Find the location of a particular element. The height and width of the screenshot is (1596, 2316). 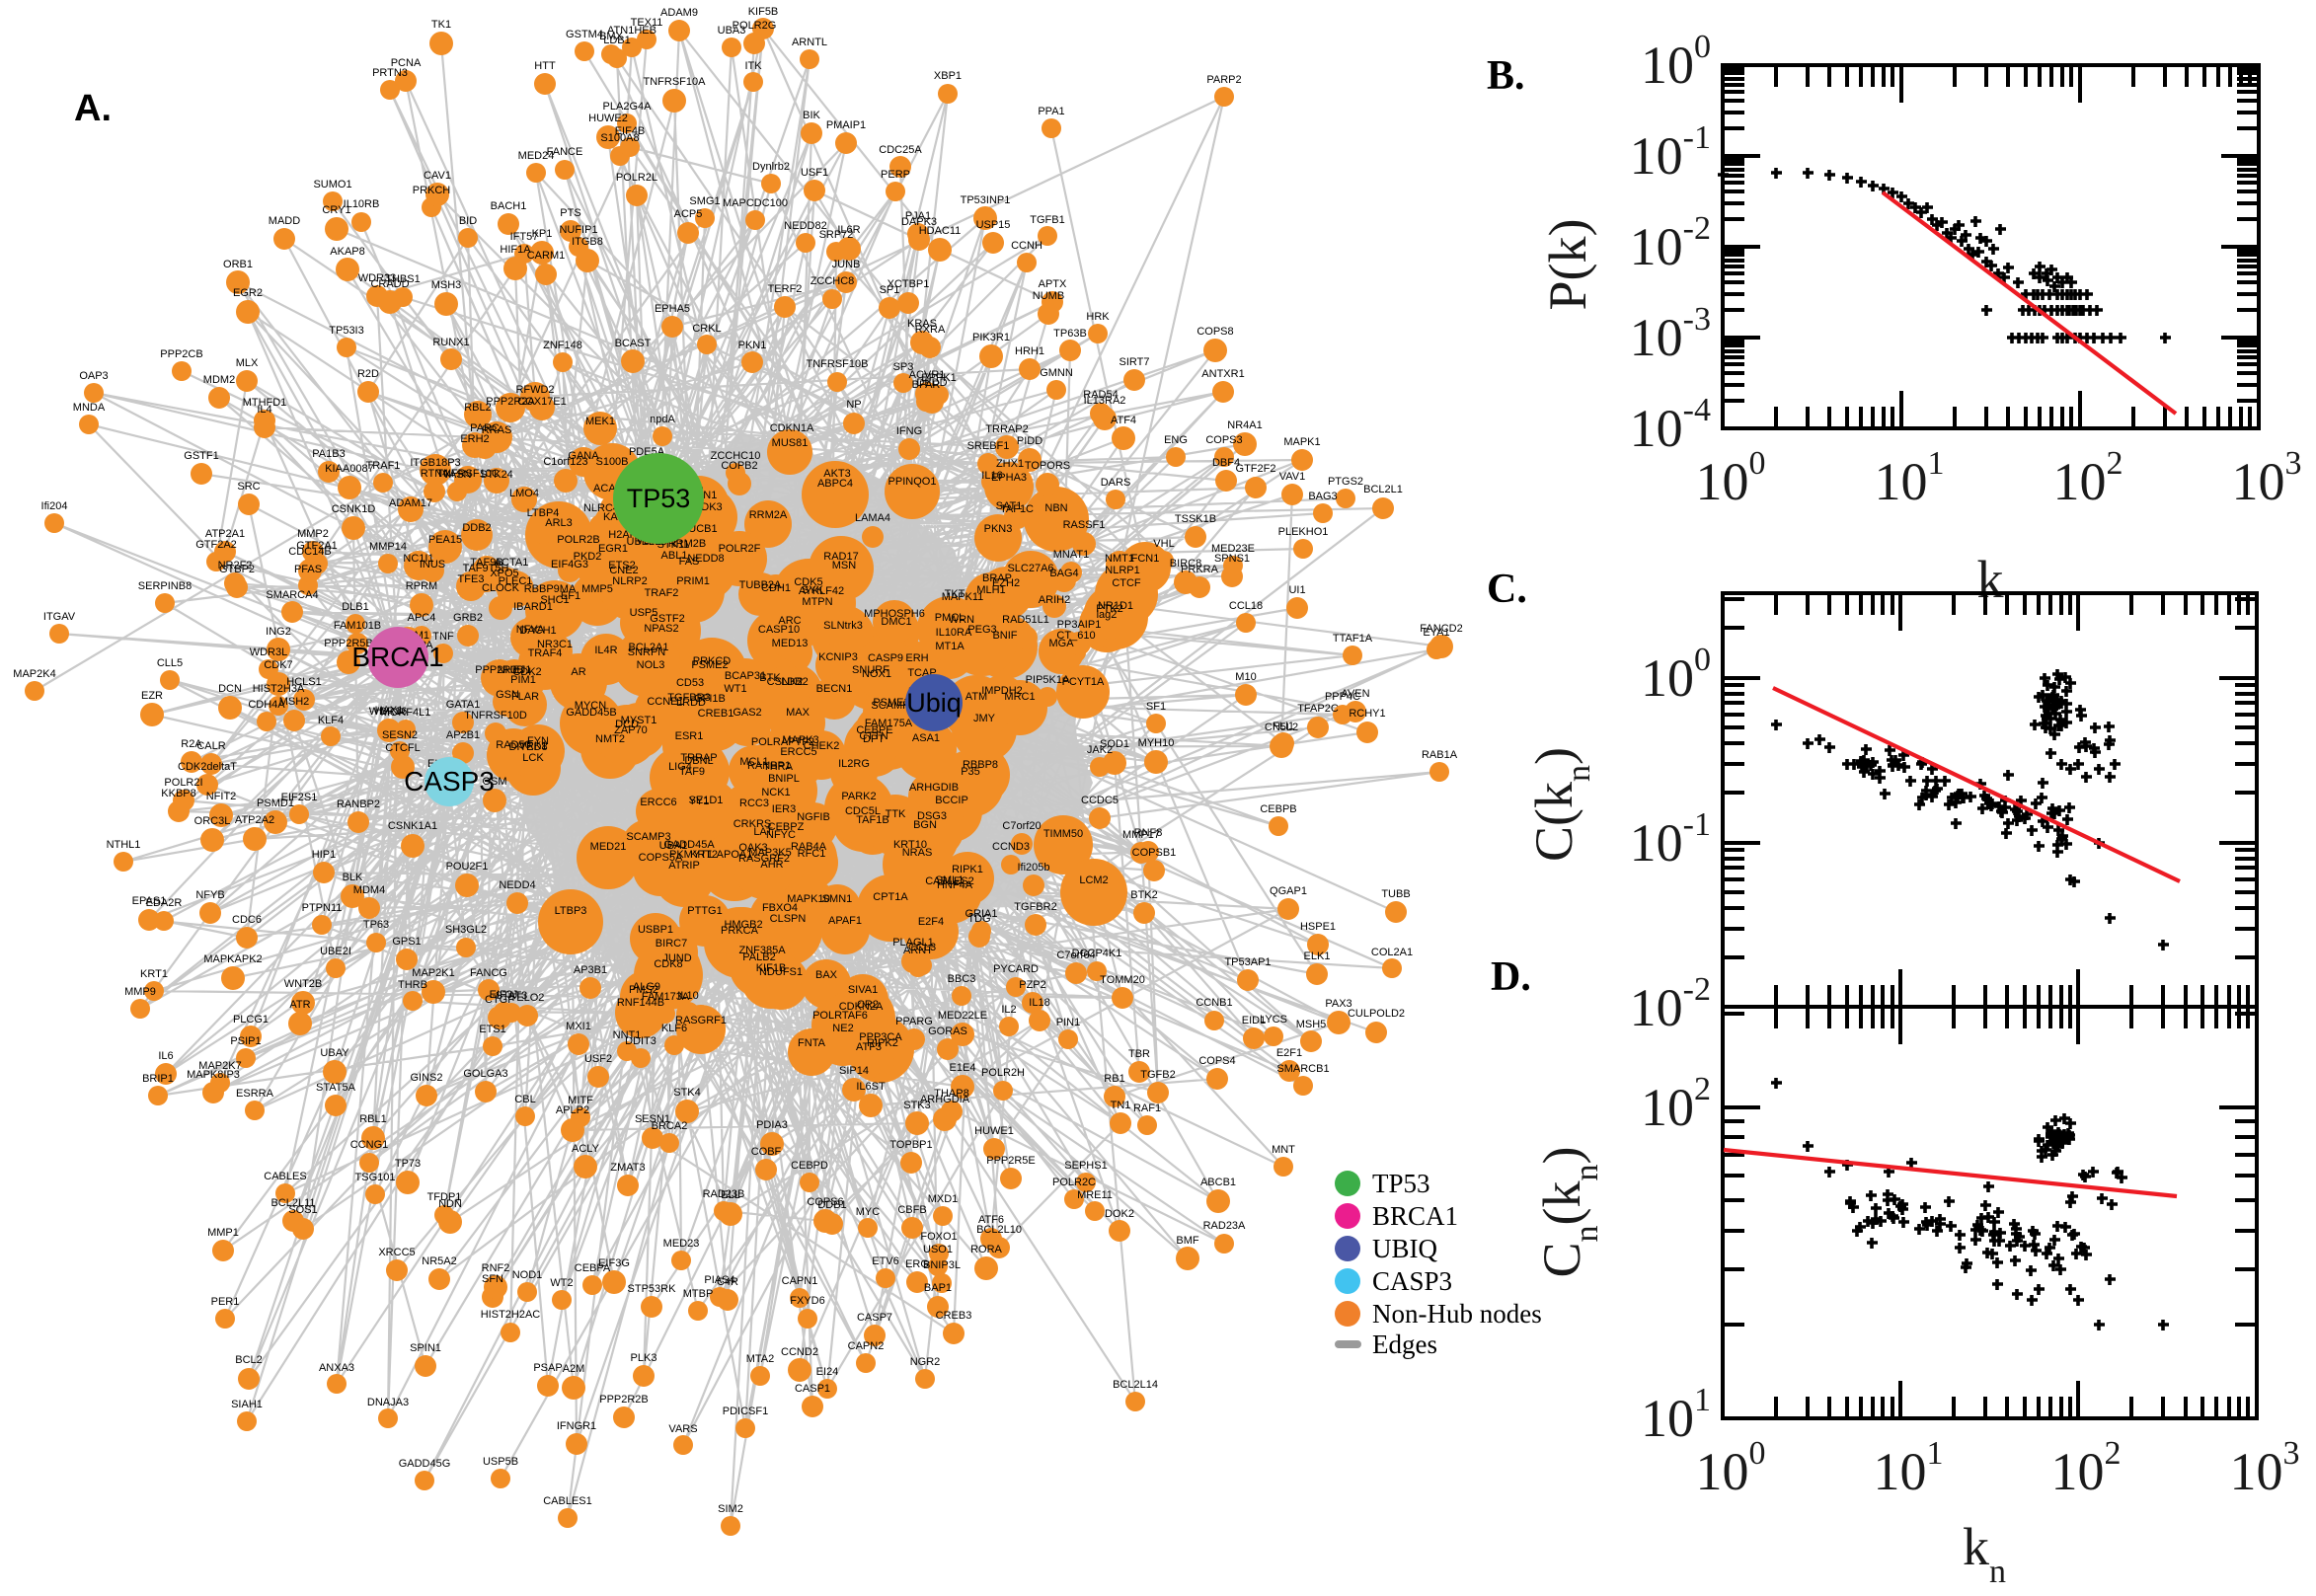

svg-text: BRAP is located at coordinates (997, 578).